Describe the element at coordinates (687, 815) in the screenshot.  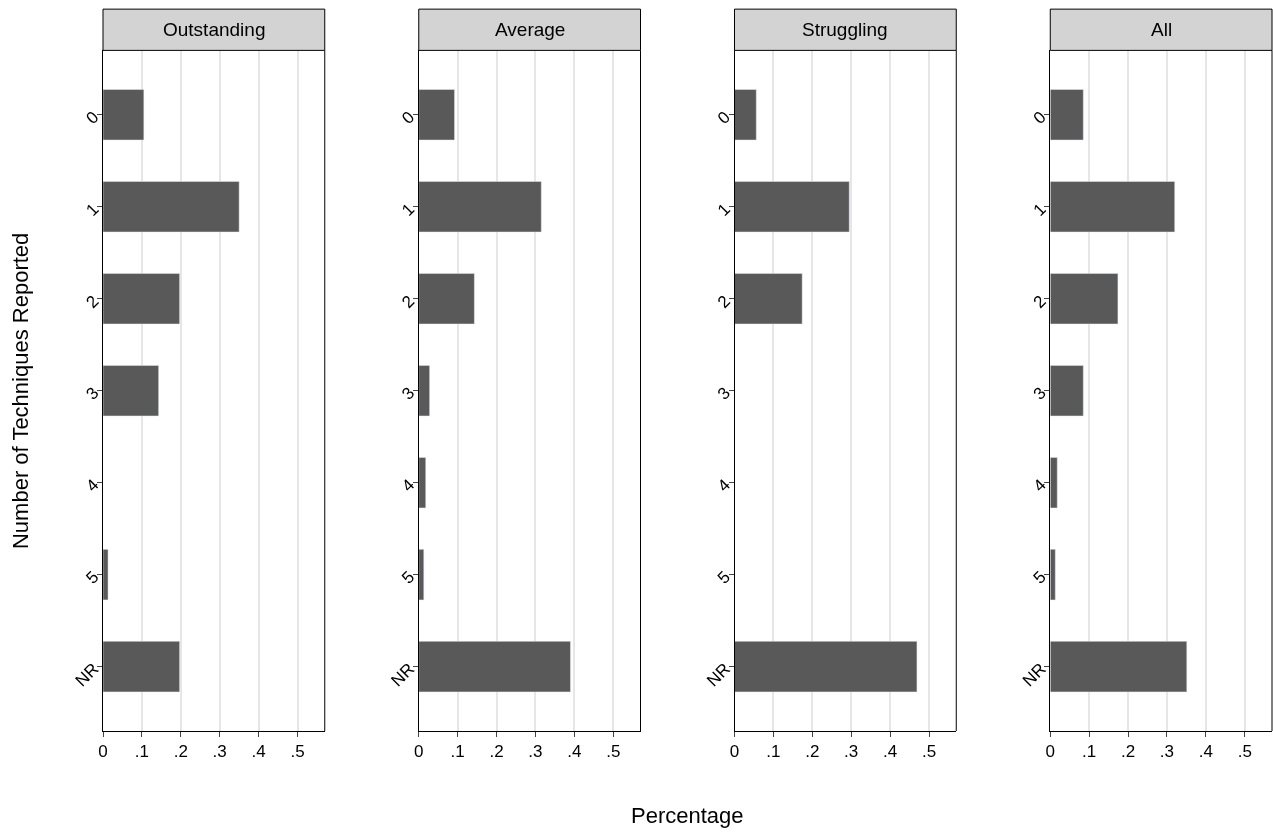
I see `x-axis-title: Percentage` at that location.